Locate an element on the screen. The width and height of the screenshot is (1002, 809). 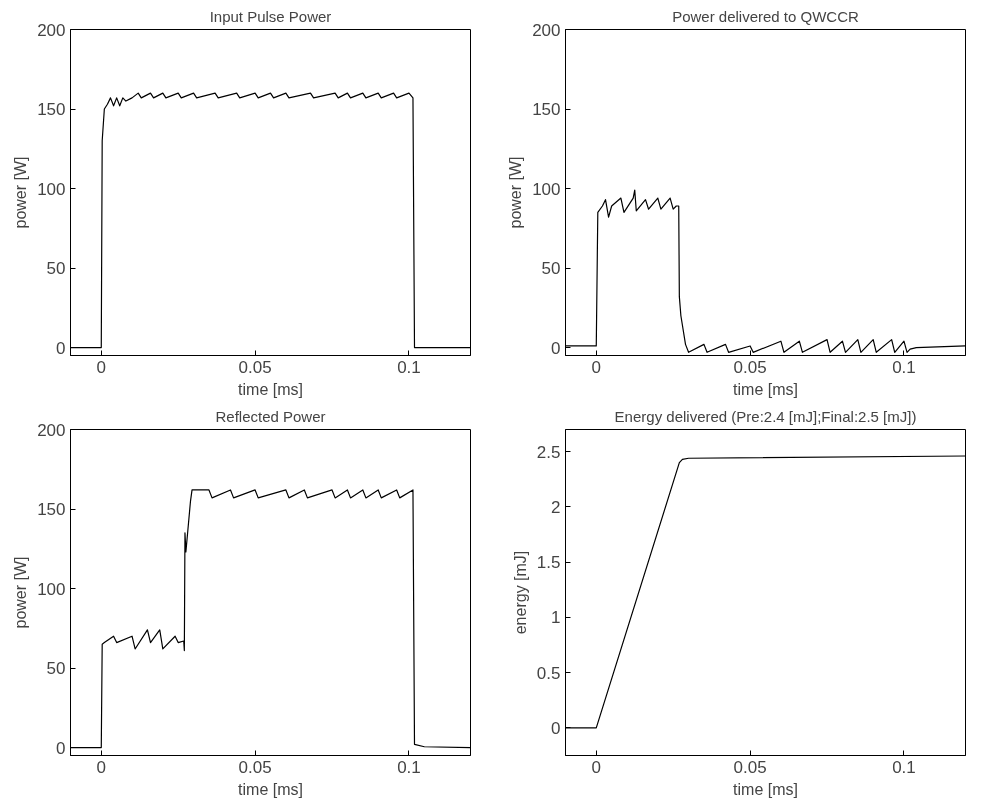
y-tick-label: 1.5 is located at coordinates (548, 563).